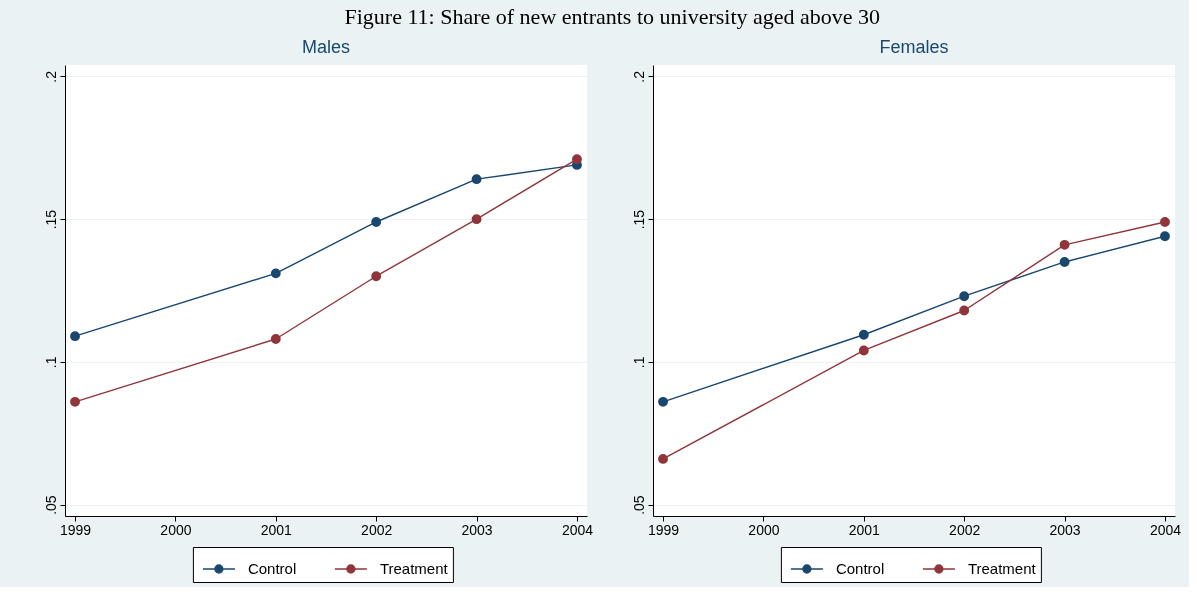  Describe the element at coordinates (326, 47) in the screenshot. I see `chart-title: Males` at that location.